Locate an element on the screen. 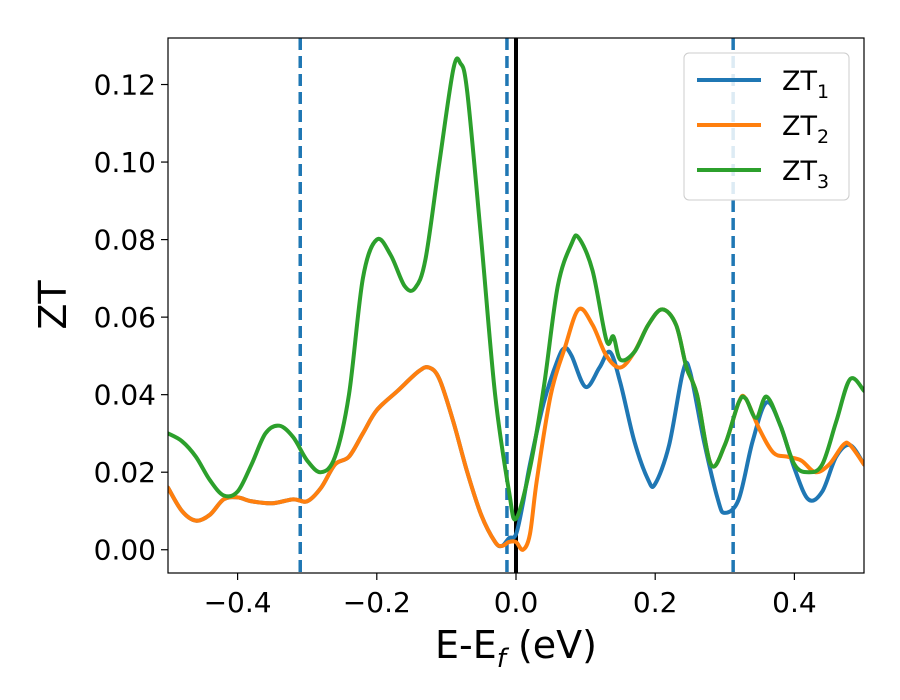 Image resolution: width=900 pixels, height=700 pixels. y-axis: 0.00 0.02 0.04 0.06 0.08 0.10 0.12 is located at coordinates (131, 318).